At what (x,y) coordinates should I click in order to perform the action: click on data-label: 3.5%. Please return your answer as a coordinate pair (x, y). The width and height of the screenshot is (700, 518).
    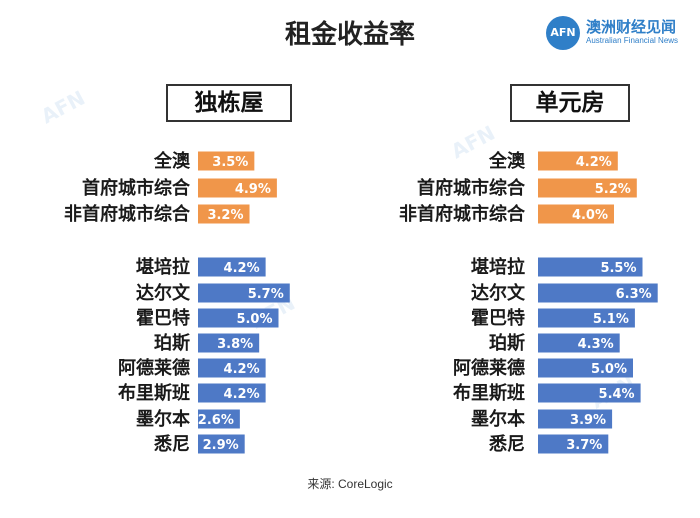
    Looking at the image, I should click on (230, 162).